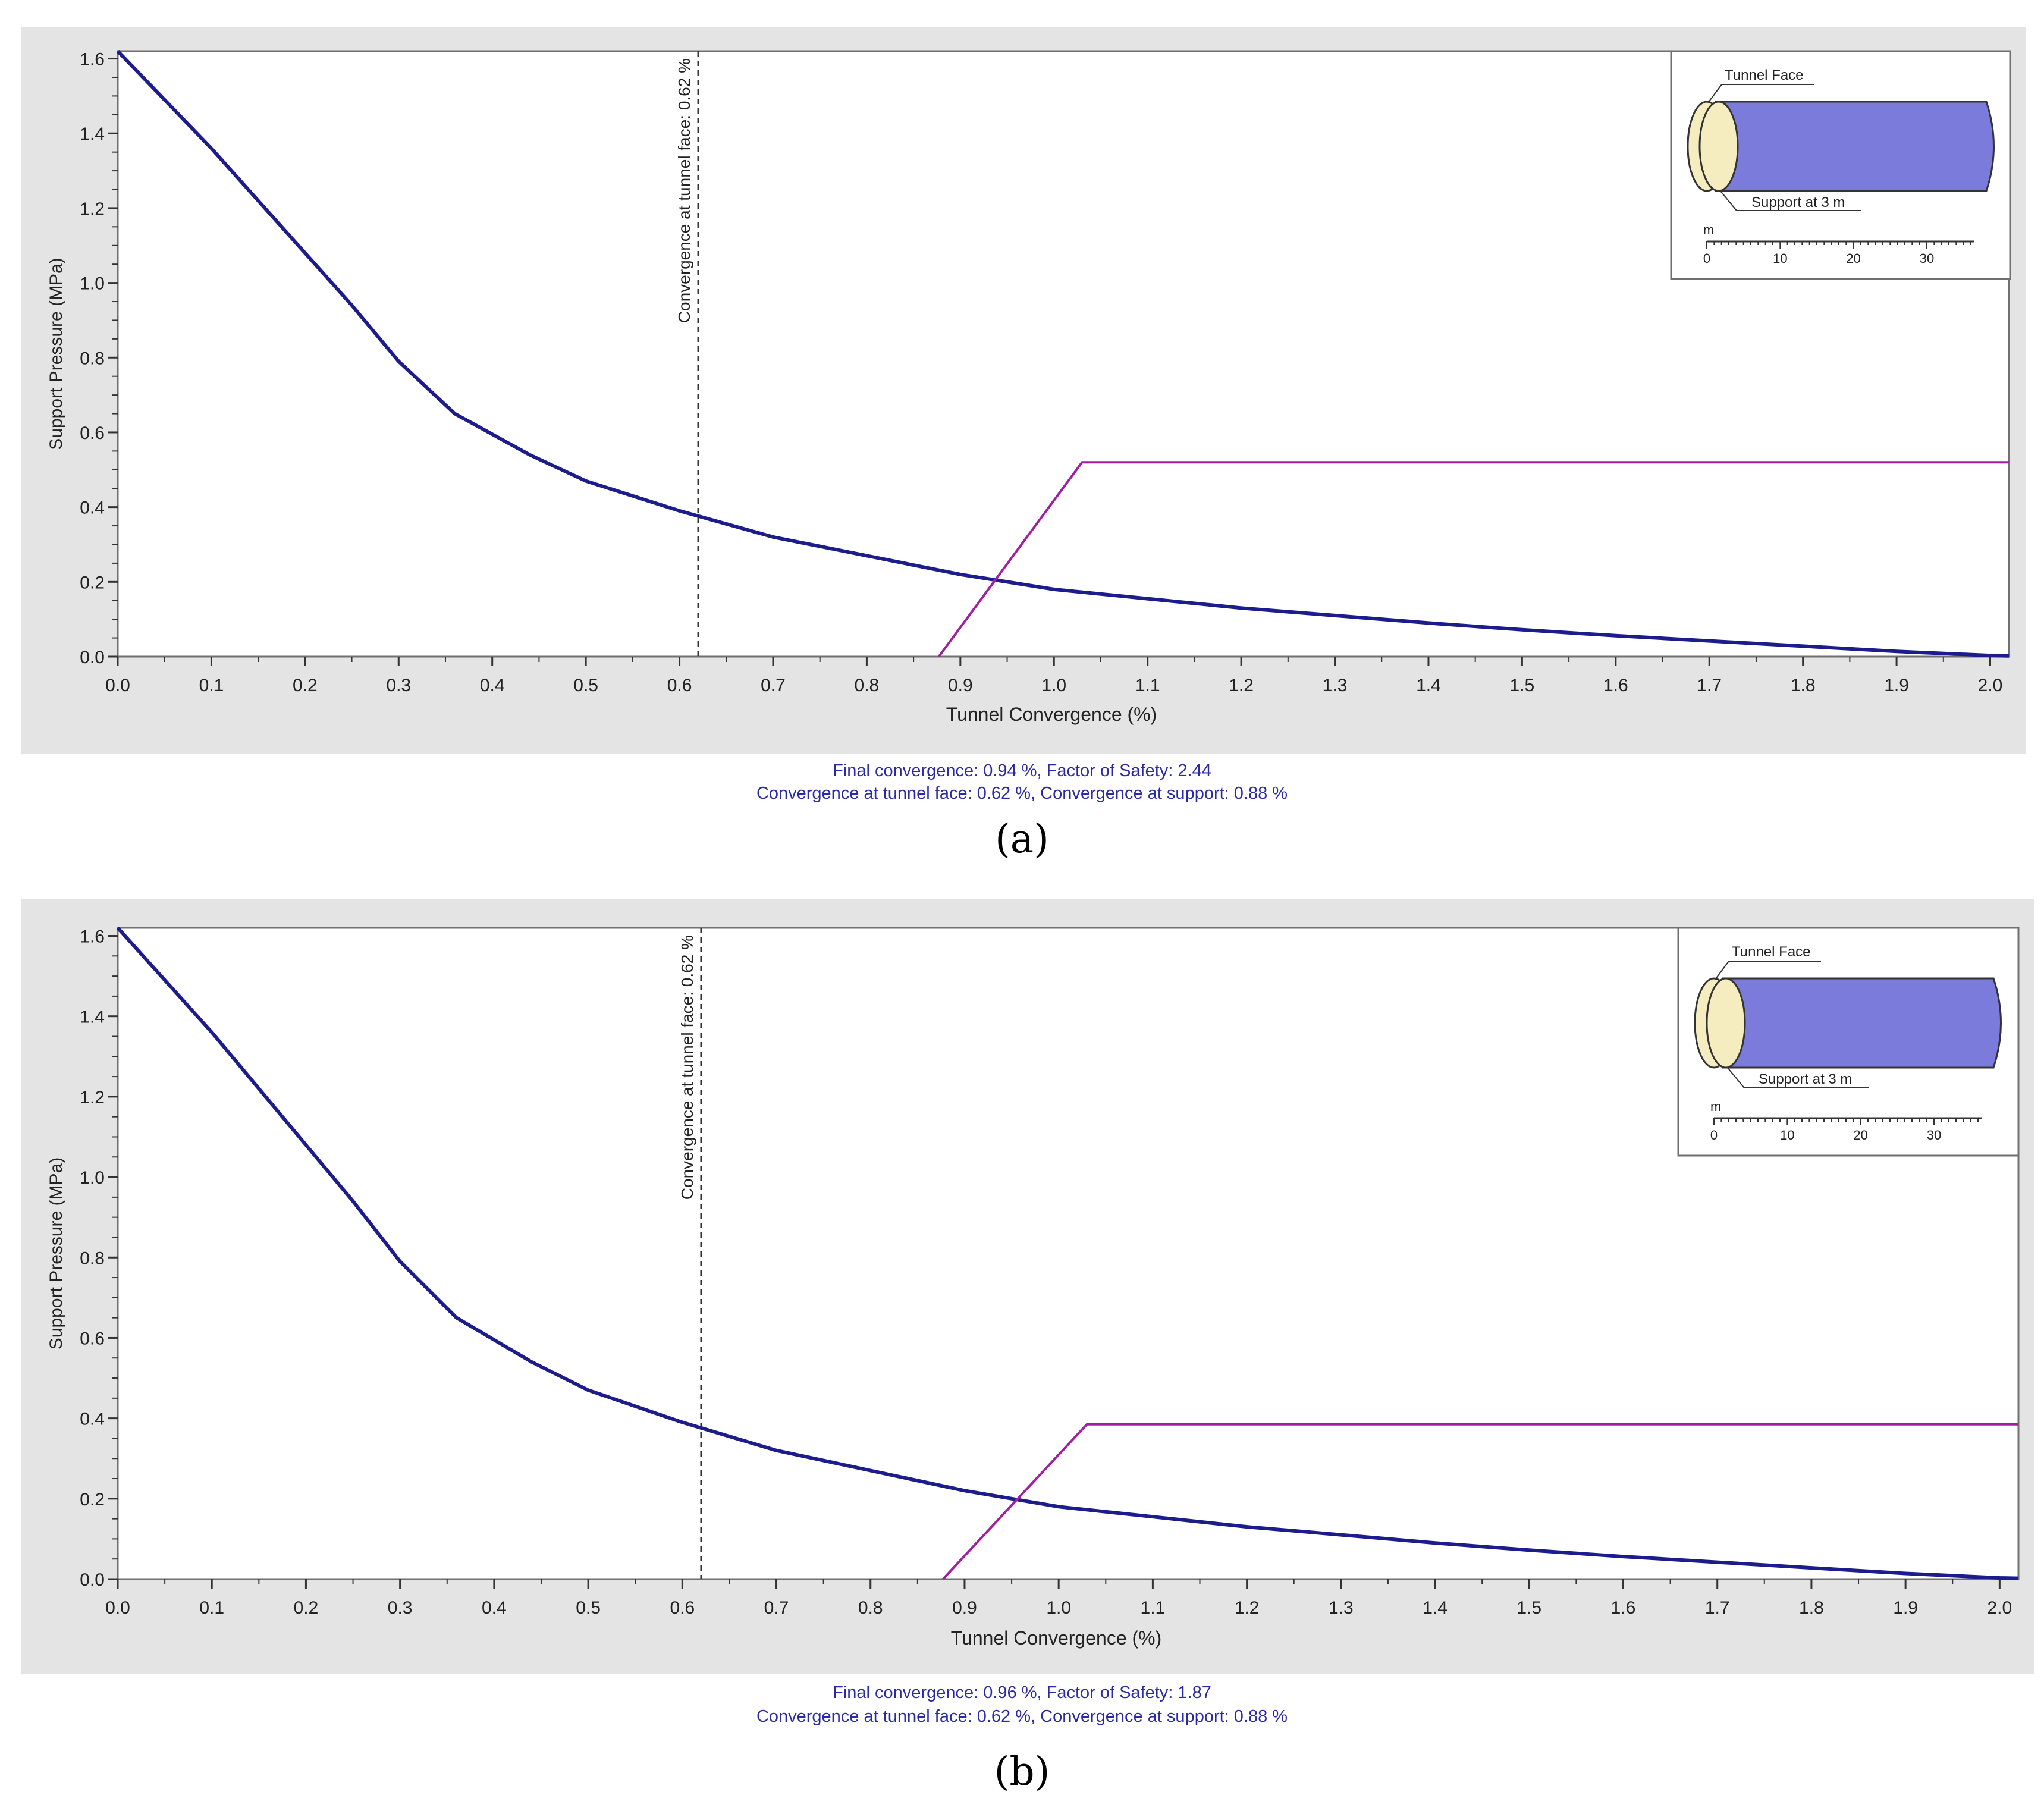 The height and width of the screenshot is (1817, 2044). I want to click on x-tick-label: 1.3, so click(1335, 686).